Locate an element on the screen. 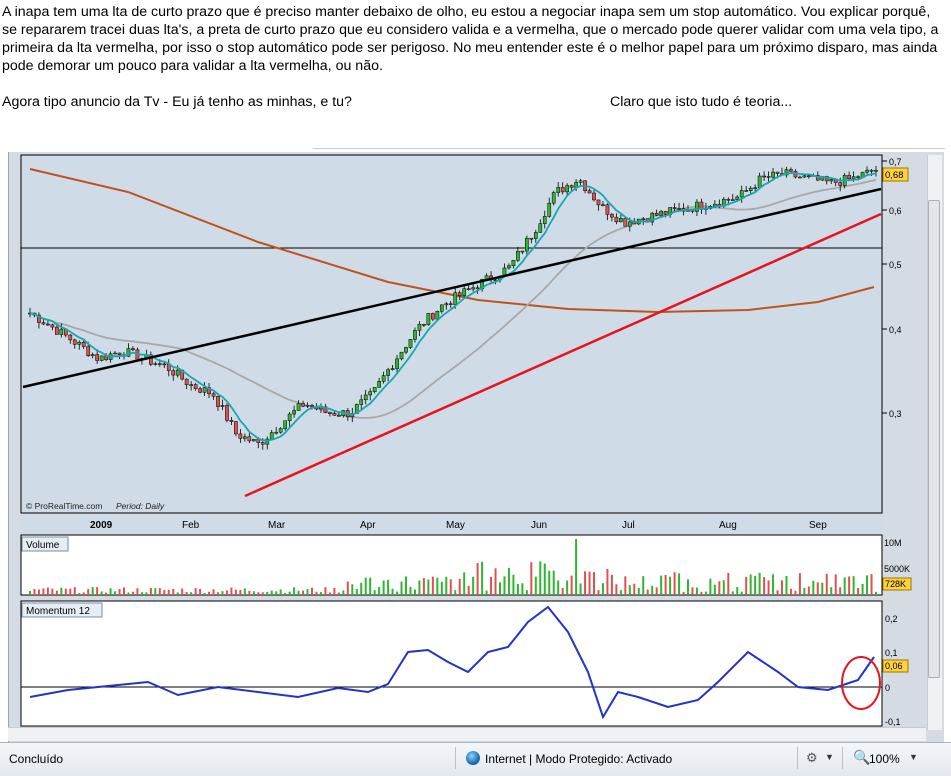  horizontal-scrollbar is located at coordinates (467, 734).